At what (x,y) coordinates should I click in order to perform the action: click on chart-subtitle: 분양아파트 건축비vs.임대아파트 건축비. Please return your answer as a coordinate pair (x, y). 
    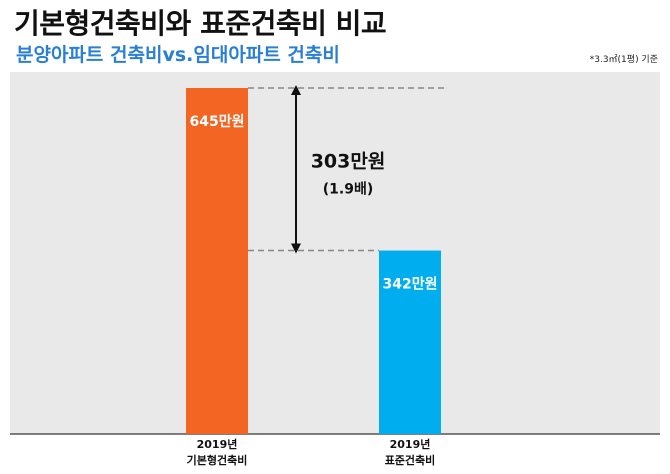
    Looking at the image, I should click on (178, 55).